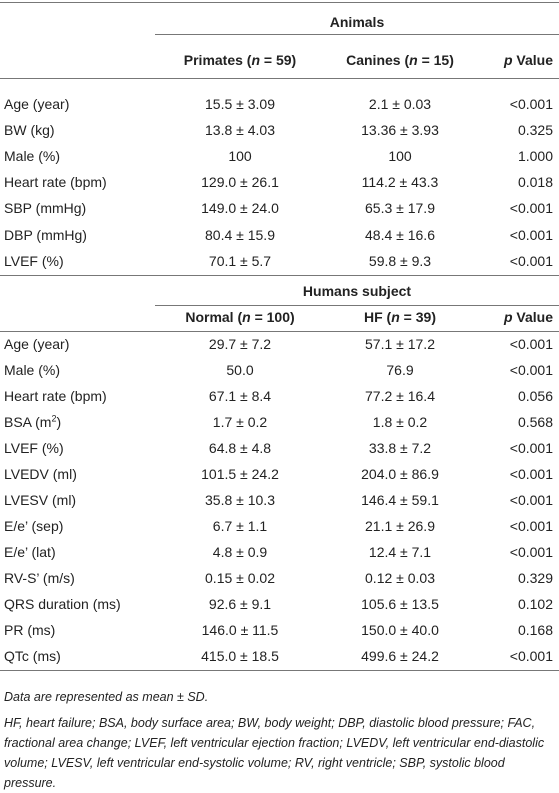  I want to click on cell: 48.4 ± 16.6, so click(400, 234).